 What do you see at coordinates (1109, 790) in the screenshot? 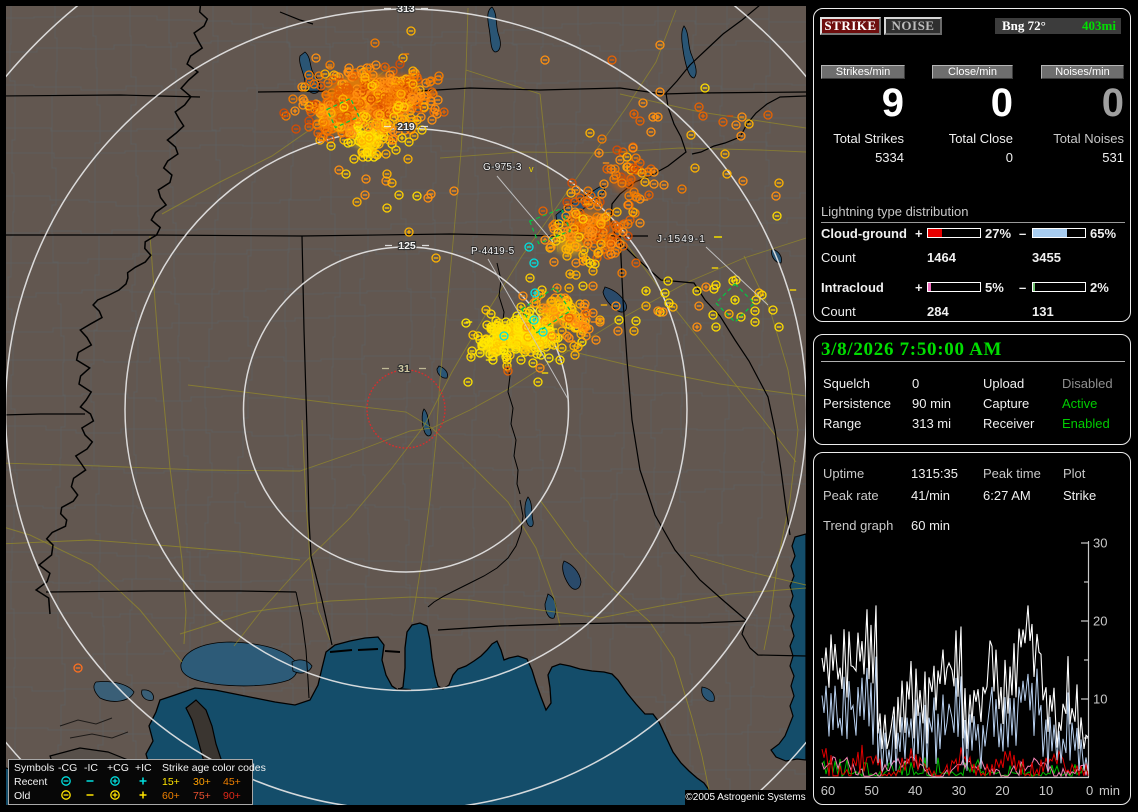
I see `svg-text: min` at bounding box center [1109, 790].